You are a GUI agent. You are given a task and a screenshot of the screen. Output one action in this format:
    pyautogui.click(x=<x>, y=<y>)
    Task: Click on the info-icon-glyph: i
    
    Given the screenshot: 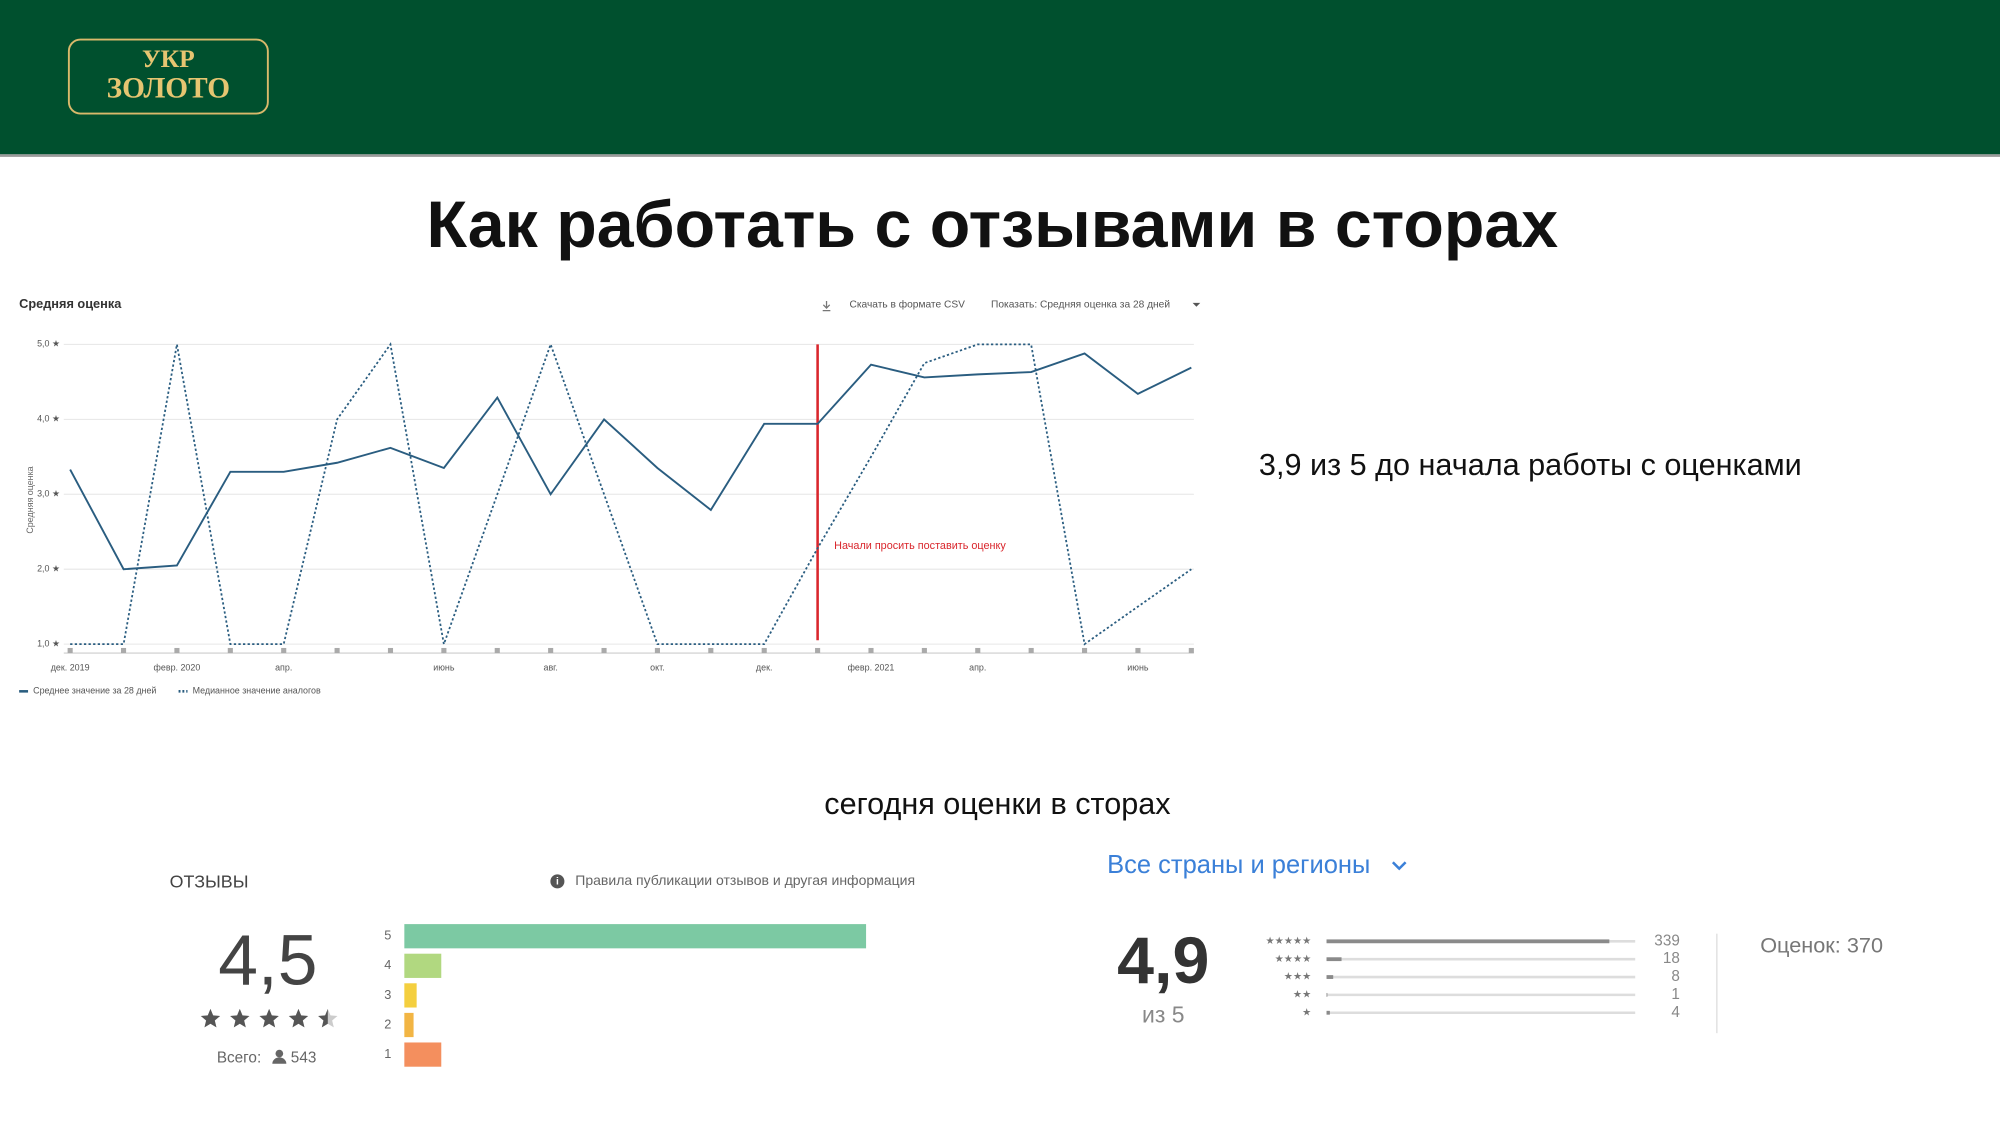 What is the action you would take?
    pyautogui.click(x=557, y=882)
    